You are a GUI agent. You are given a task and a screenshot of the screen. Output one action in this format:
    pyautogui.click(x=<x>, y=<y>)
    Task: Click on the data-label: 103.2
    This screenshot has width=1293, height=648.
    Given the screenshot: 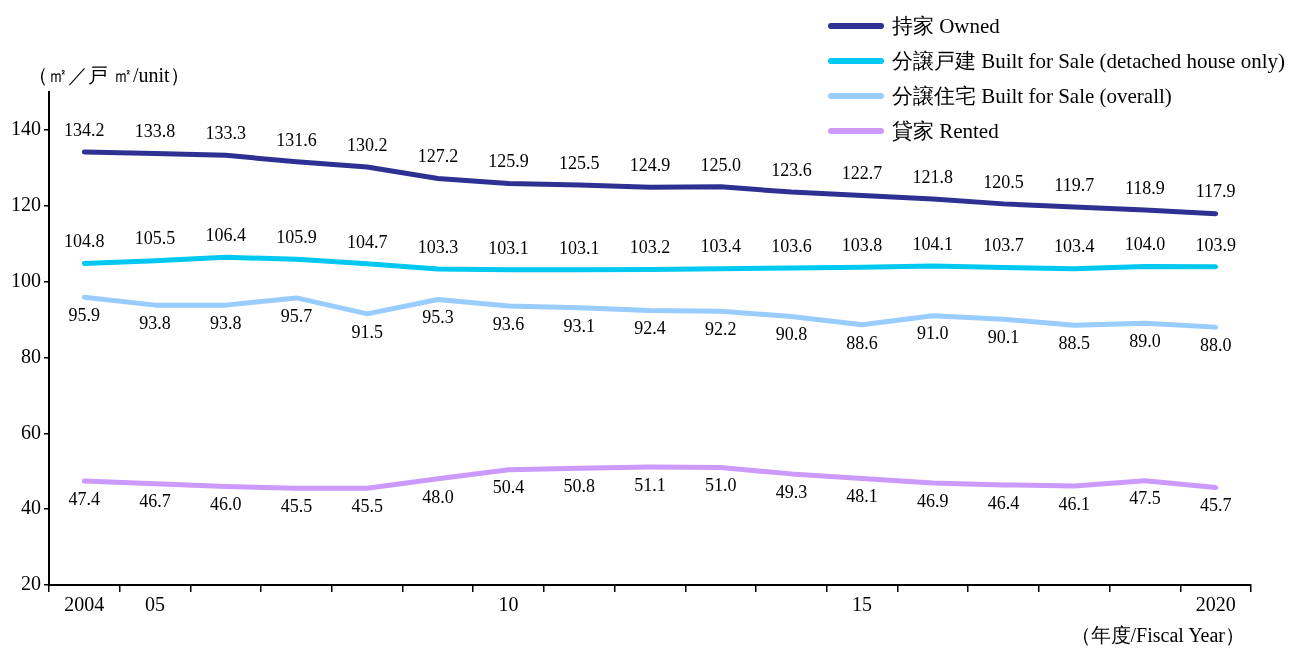 What is the action you would take?
    pyautogui.click(x=650, y=247)
    